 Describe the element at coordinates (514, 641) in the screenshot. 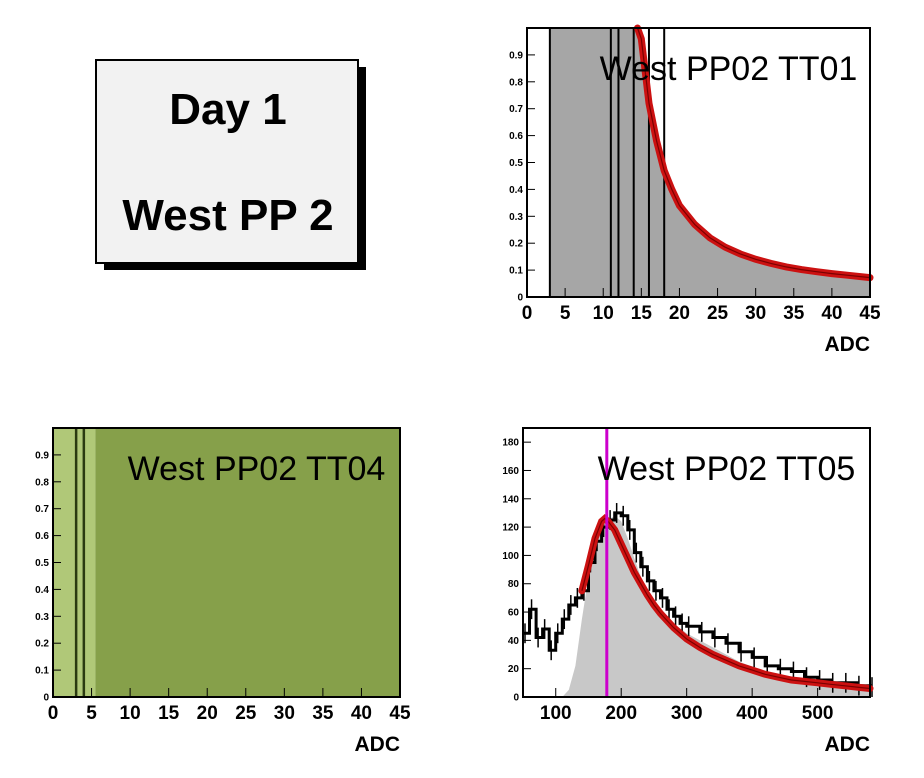

I see `y-tick-label: 40` at that location.